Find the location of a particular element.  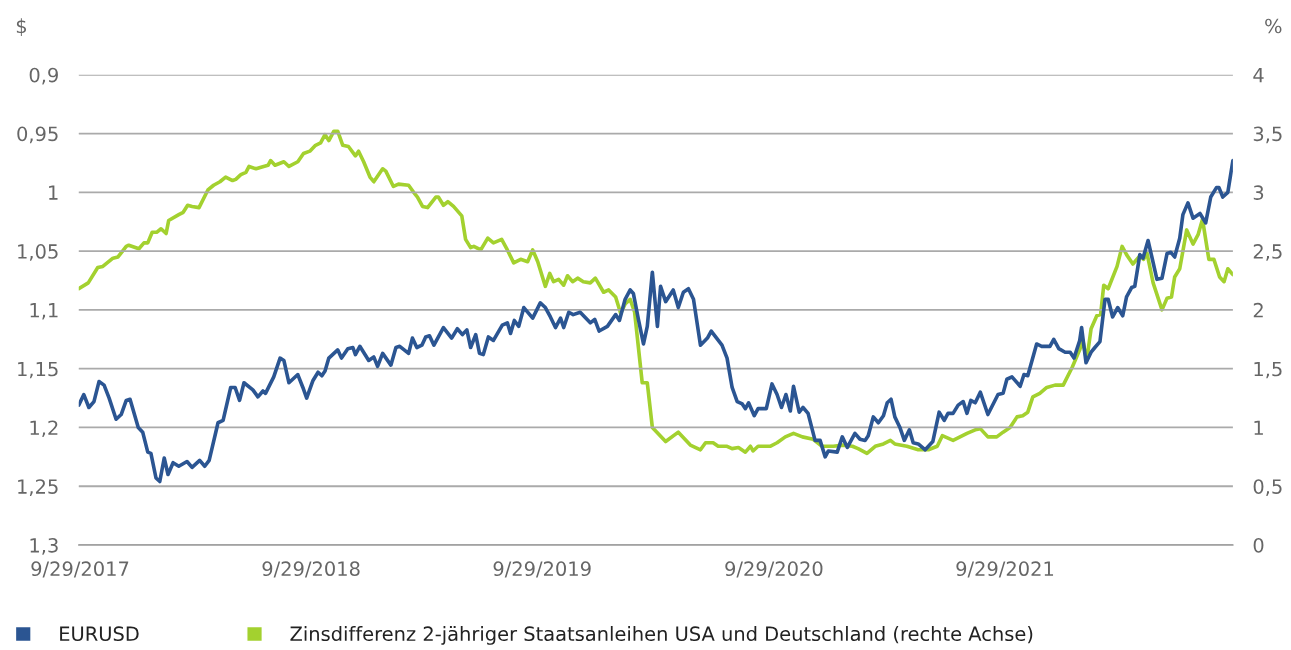

legend-label: Zinsdifferenz 2-jähriger Staatsanleihen USA und Deutschland (rechte Achse) is located at coordinates (661, 635).